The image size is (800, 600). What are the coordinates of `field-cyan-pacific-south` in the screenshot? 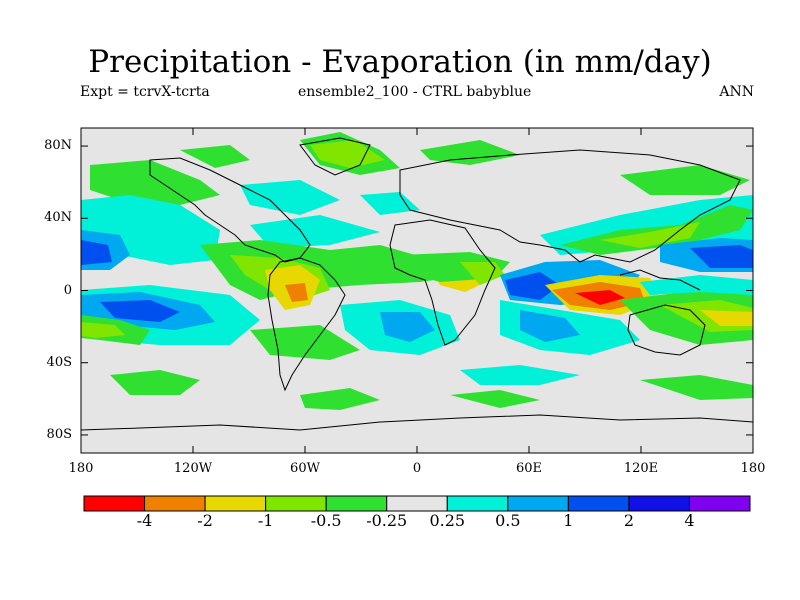 It's located at (696, 285).